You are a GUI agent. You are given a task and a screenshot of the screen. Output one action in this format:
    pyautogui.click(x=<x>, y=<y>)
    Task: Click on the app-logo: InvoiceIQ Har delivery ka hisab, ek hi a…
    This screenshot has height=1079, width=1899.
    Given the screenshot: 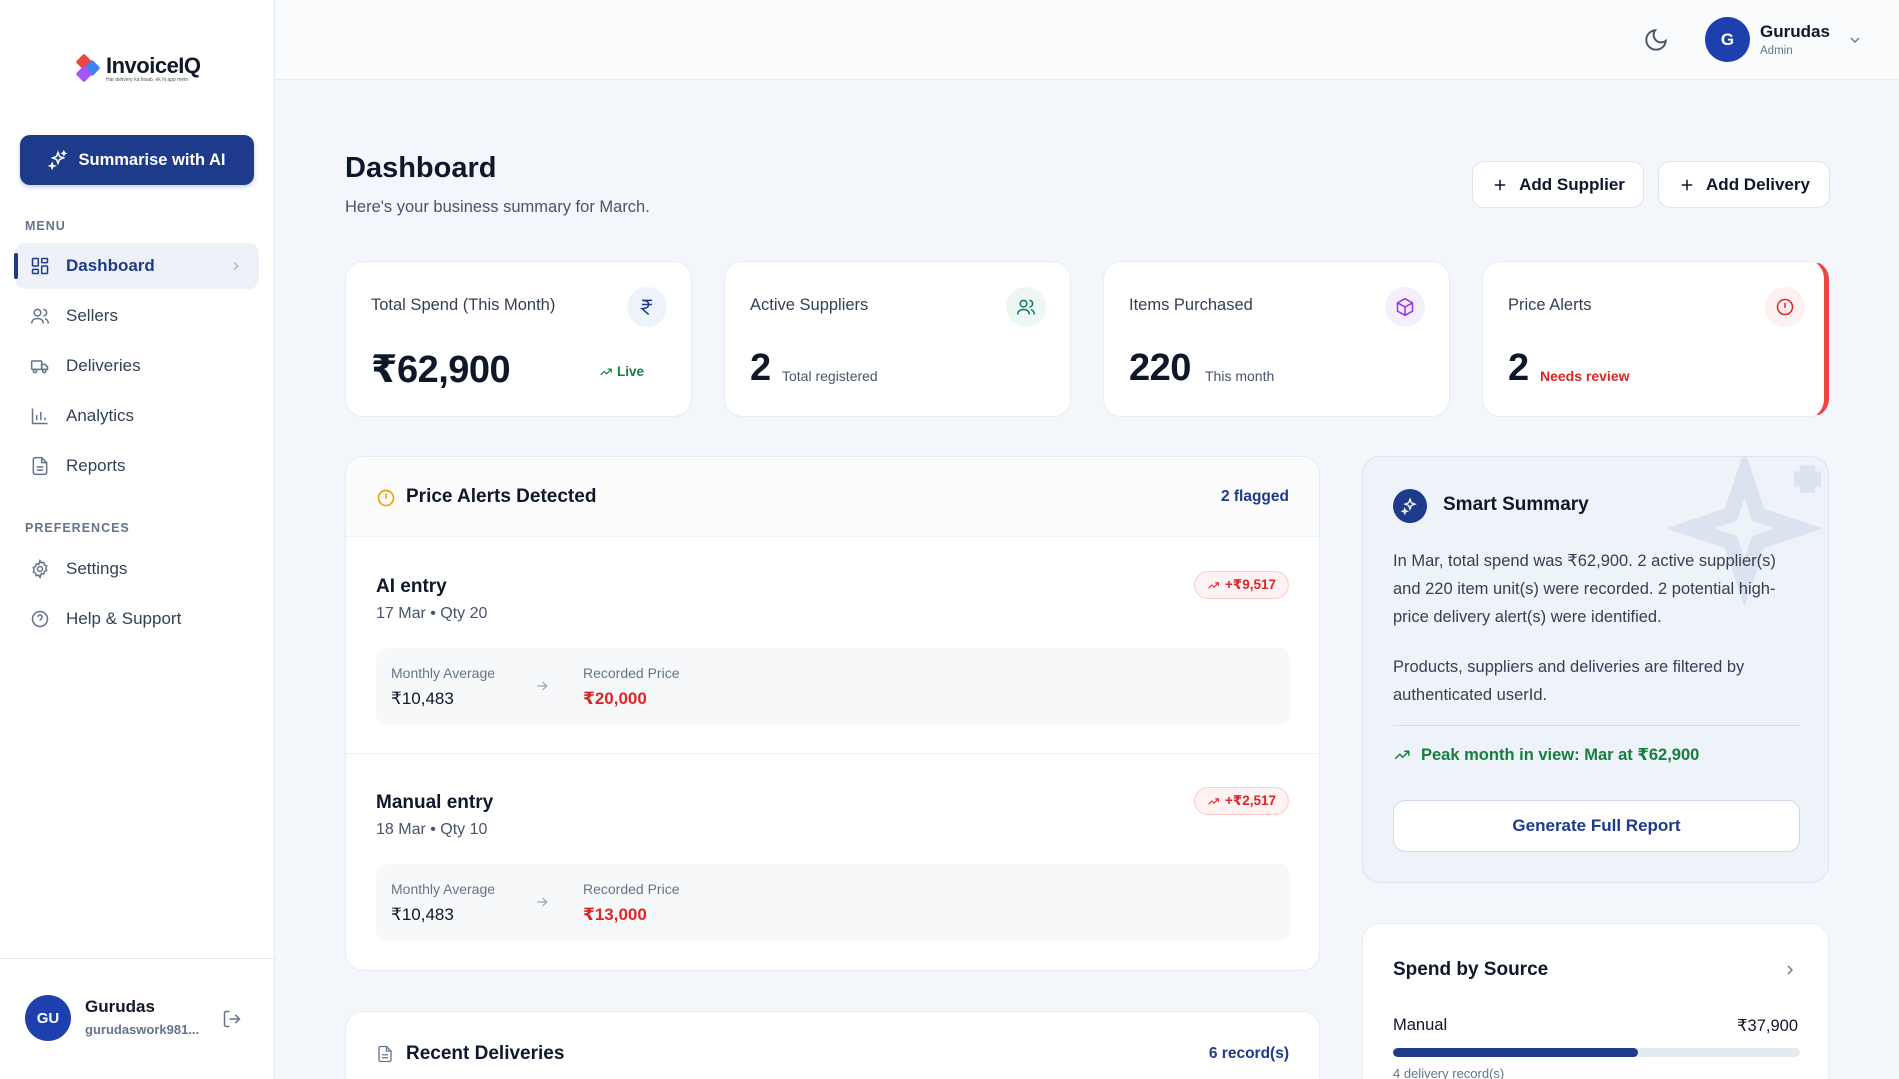 What is the action you would take?
    pyautogui.click(x=138, y=68)
    